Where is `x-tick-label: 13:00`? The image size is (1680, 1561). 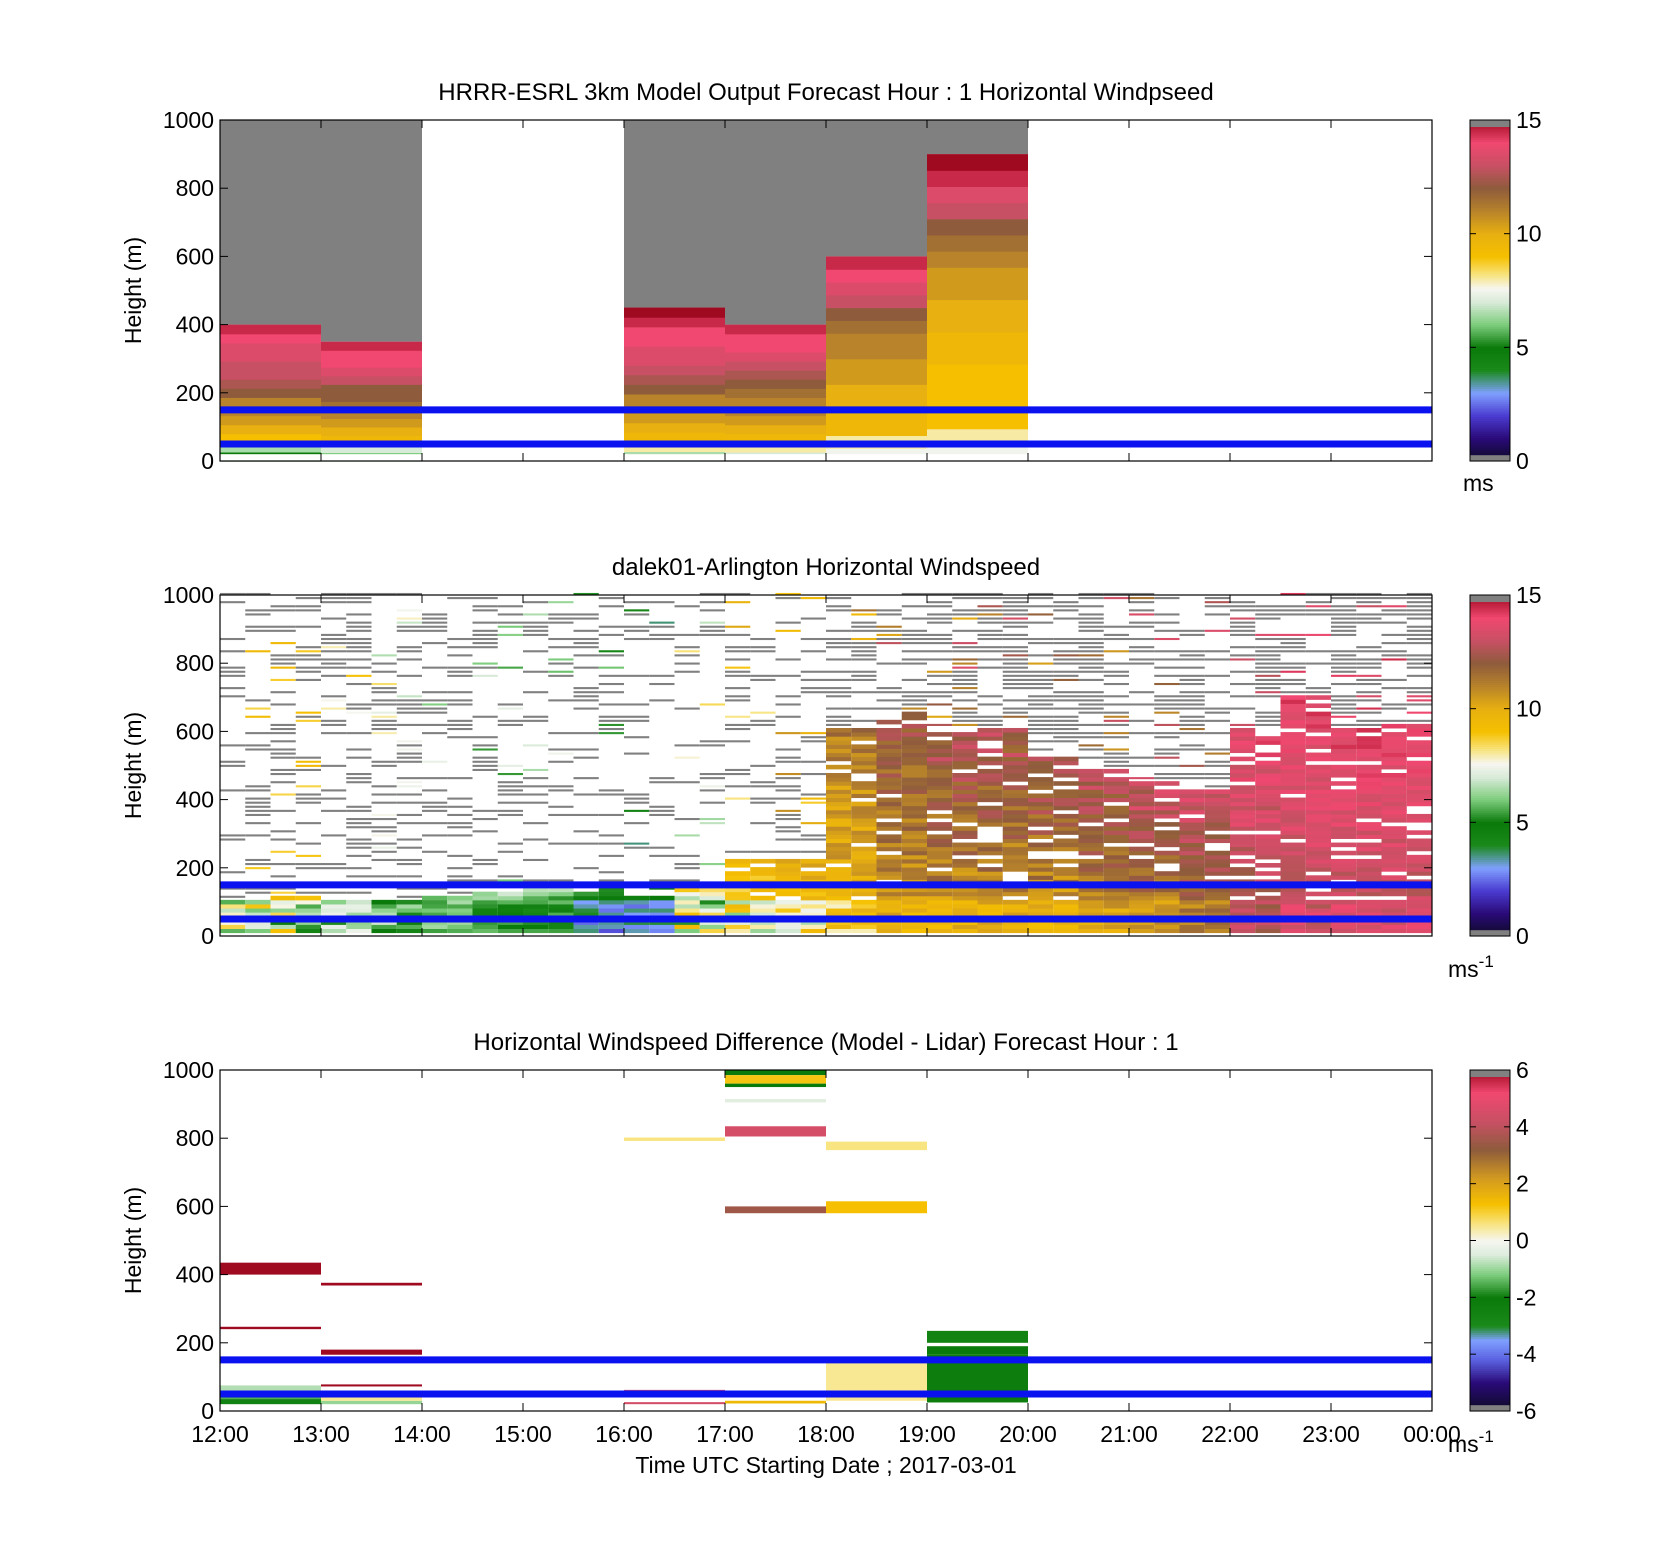
x-tick-label: 13:00 is located at coordinates (321, 1434).